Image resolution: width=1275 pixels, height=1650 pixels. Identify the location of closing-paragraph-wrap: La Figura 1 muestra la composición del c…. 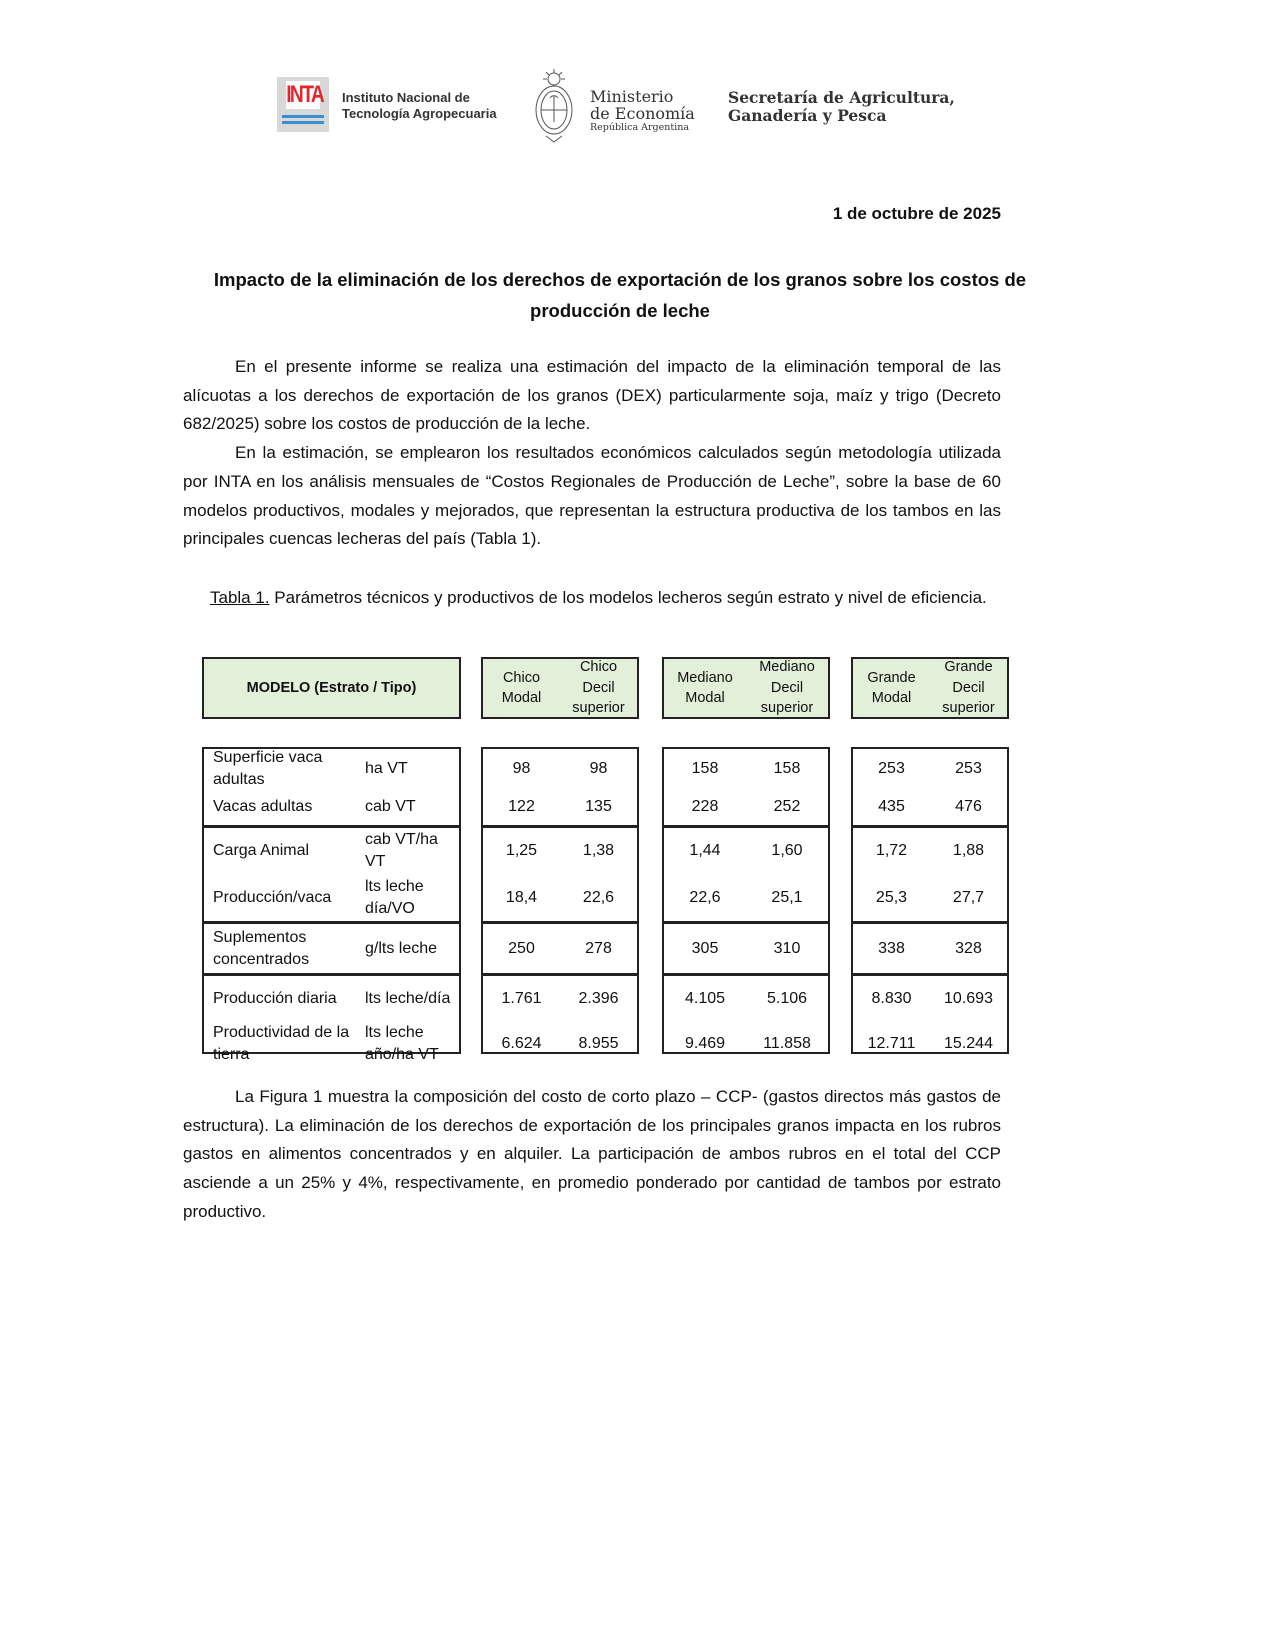
(592, 1155).